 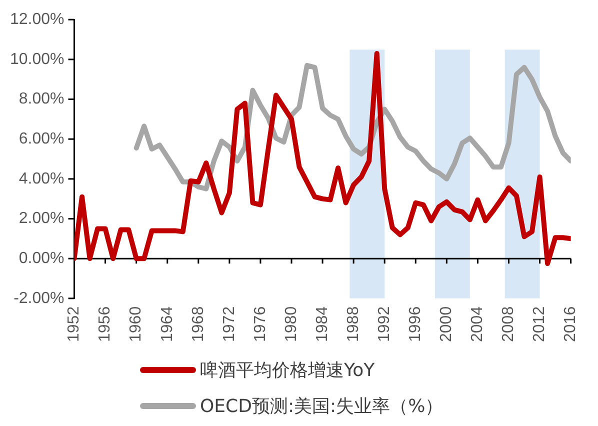 I want to click on legend-label: 啤酒平均价格增速YoY, so click(x=287, y=370).